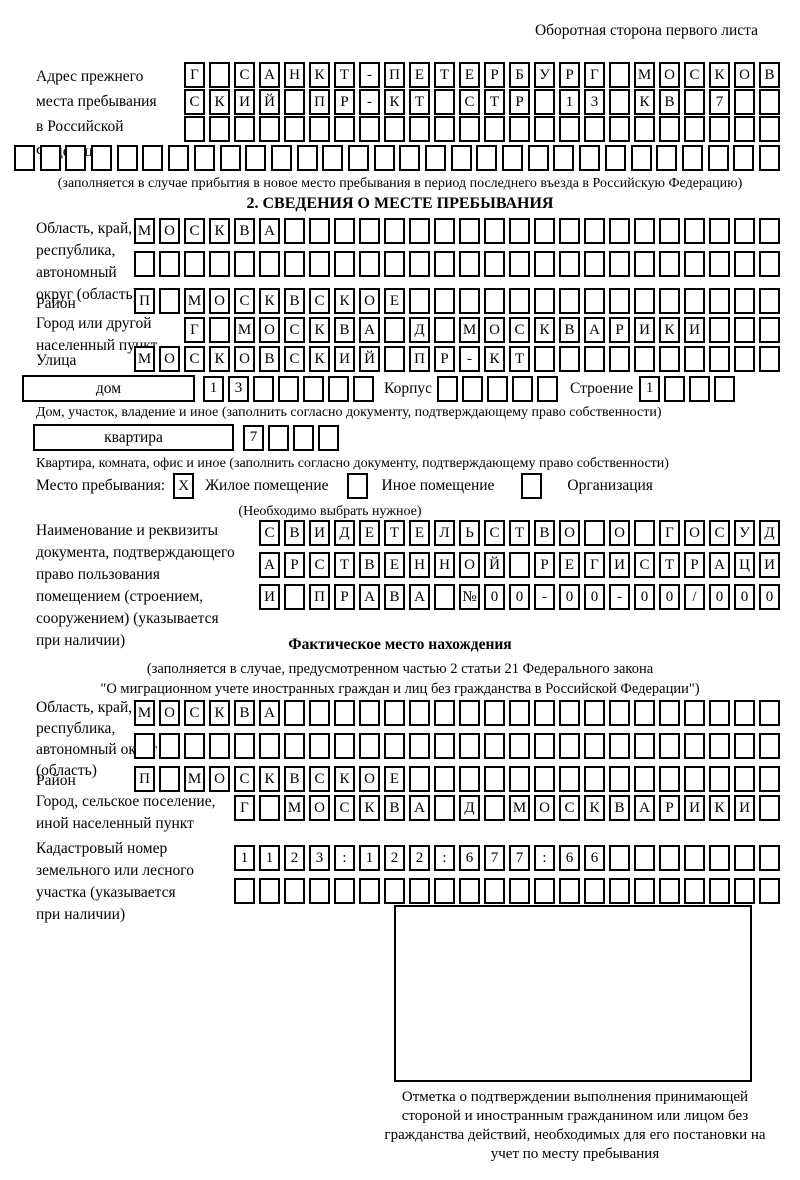 Image resolution: width=800 pixels, height=1180 pixels. Describe the element at coordinates (133, 437) in the screenshot. I see `apartment-field-box: квартира` at that location.